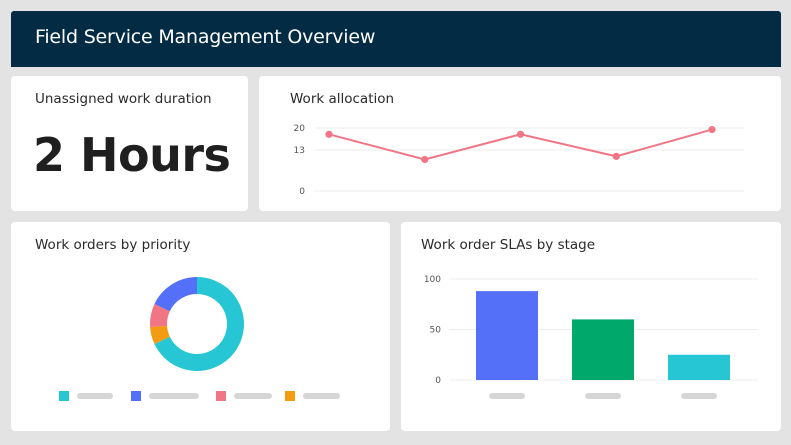 The image size is (791, 445). I want to click on page-title: Field Service Management Overview, so click(205, 37).